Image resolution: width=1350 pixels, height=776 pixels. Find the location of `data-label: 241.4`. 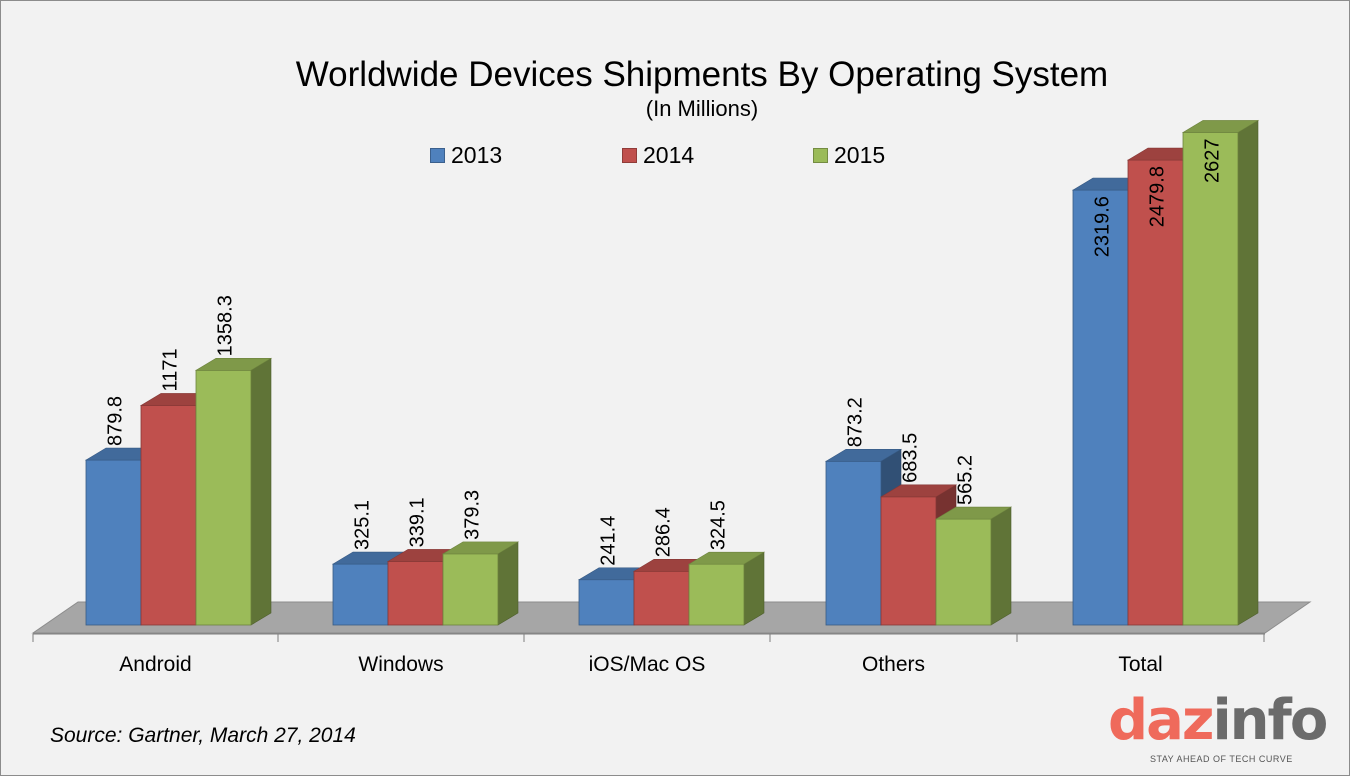

data-label: 241.4 is located at coordinates (608, 541).